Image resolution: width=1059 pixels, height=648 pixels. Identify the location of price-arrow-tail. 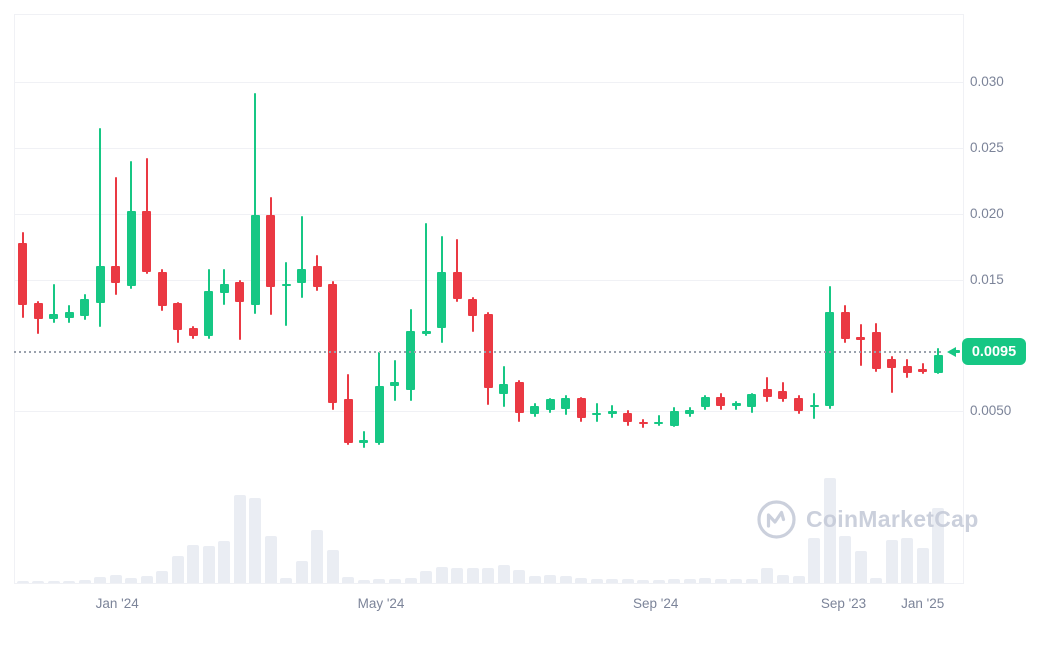
(957, 352).